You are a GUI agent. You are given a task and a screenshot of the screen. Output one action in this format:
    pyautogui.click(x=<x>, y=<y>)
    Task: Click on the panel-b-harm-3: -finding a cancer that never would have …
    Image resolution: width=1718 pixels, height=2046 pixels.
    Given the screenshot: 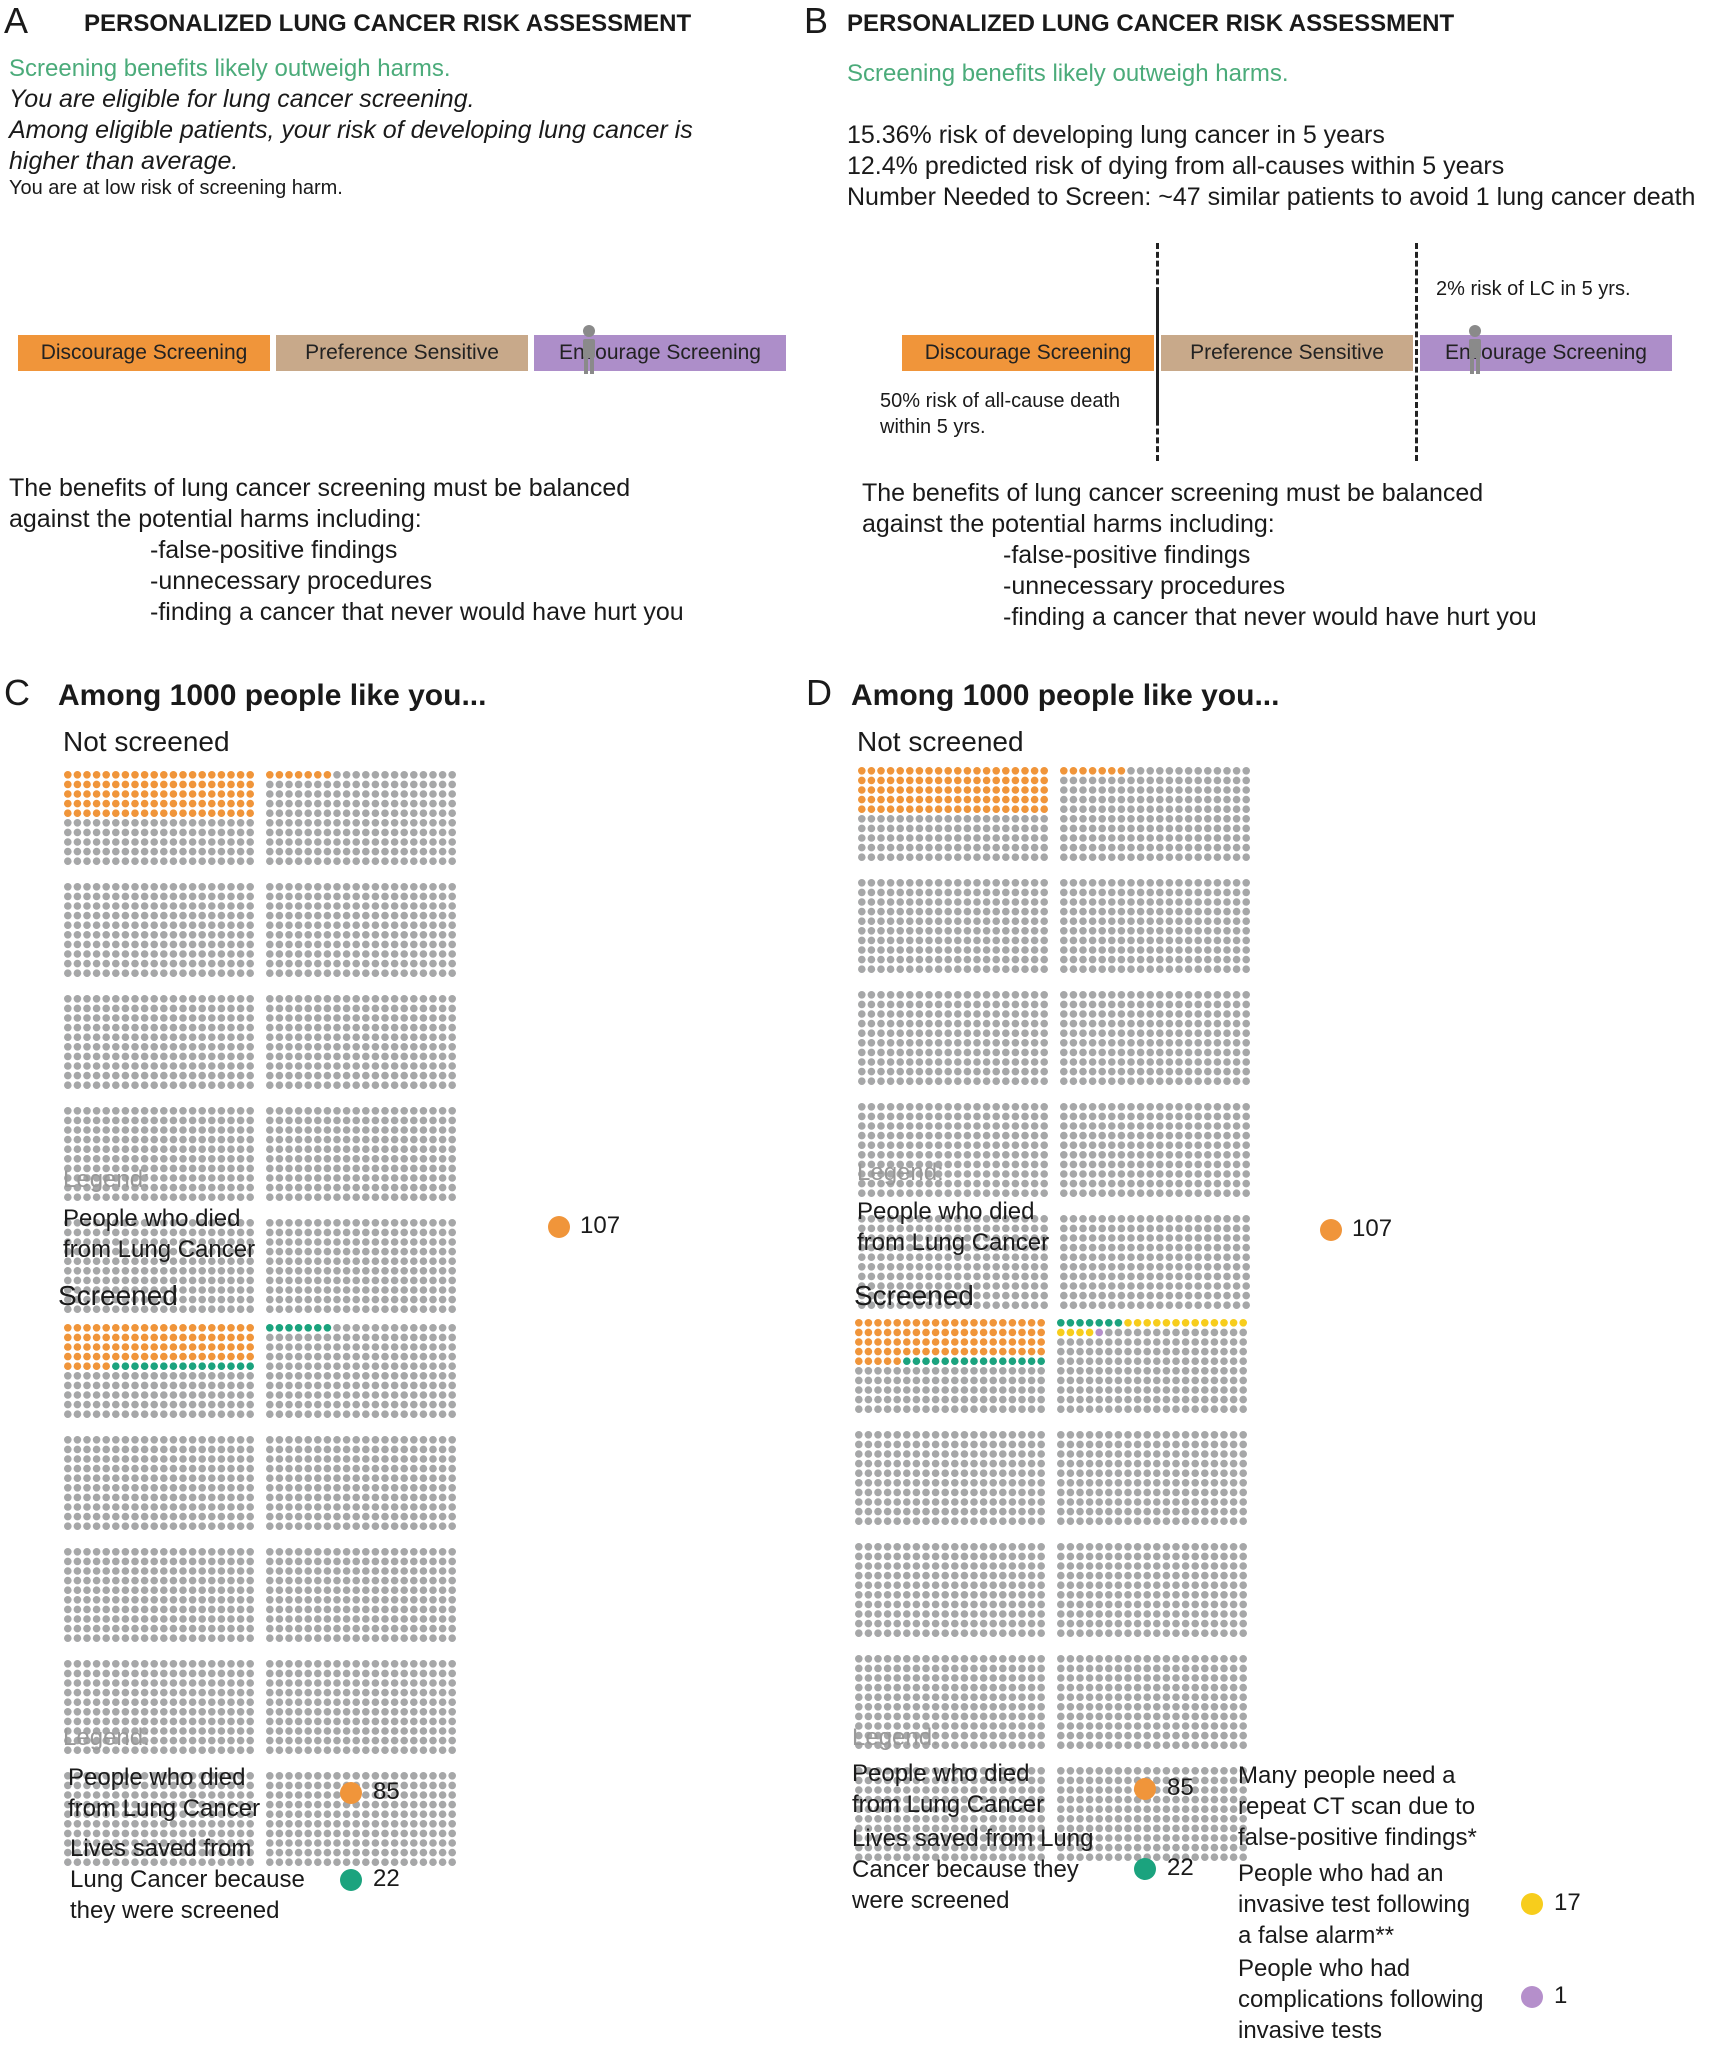 What is the action you would take?
    pyautogui.click(x=1270, y=617)
    